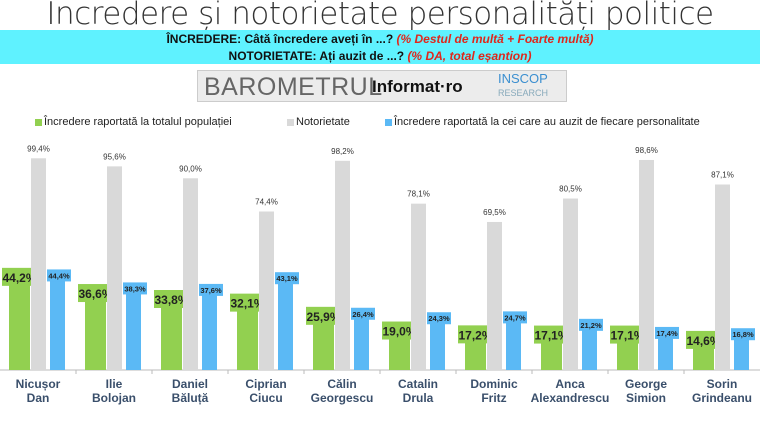 Image resolution: width=760 pixels, height=428 pixels. I want to click on legend-label: Notorietate, so click(323, 122).